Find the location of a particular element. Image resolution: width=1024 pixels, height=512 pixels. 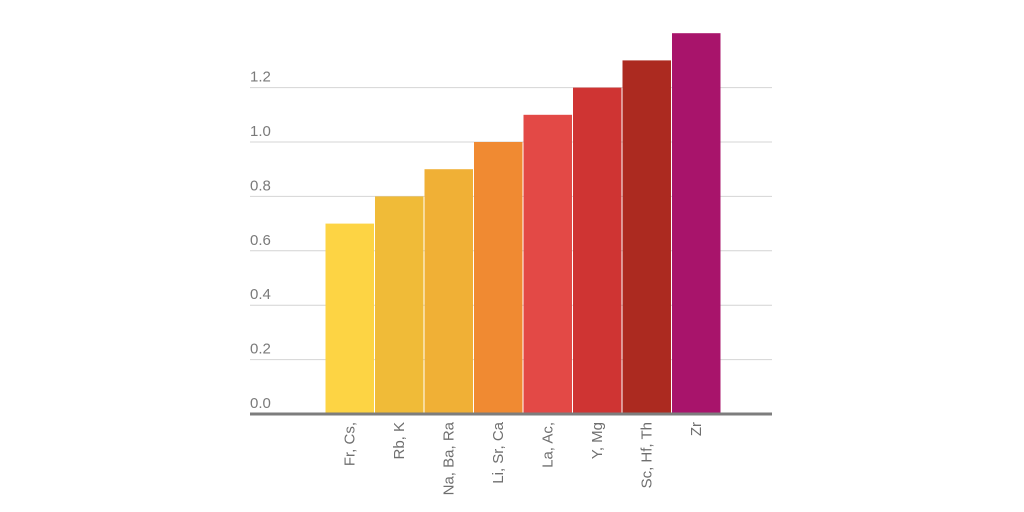

x-tick-label: Li, Sr, Ca is located at coordinates (498, 452).